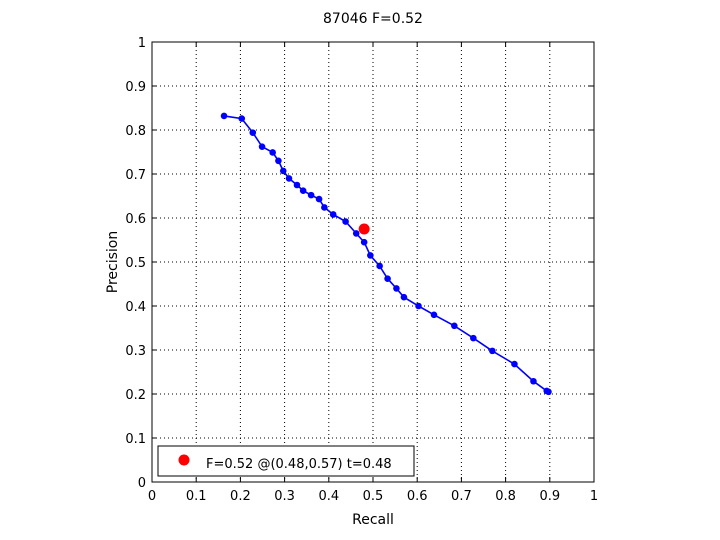 This screenshot has height=540, width=720. What do you see at coordinates (505, 496) in the screenshot?
I see `x-tick-label: 0.8` at bounding box center [505, 496].